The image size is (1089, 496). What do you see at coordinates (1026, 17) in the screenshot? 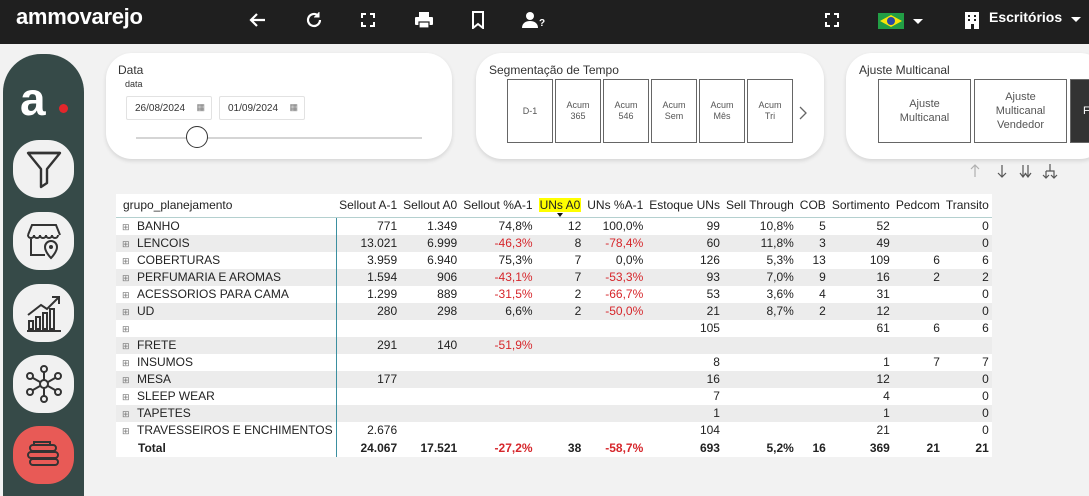
I see `location-selector: Escritórios` at bounding box center [1026, 17].